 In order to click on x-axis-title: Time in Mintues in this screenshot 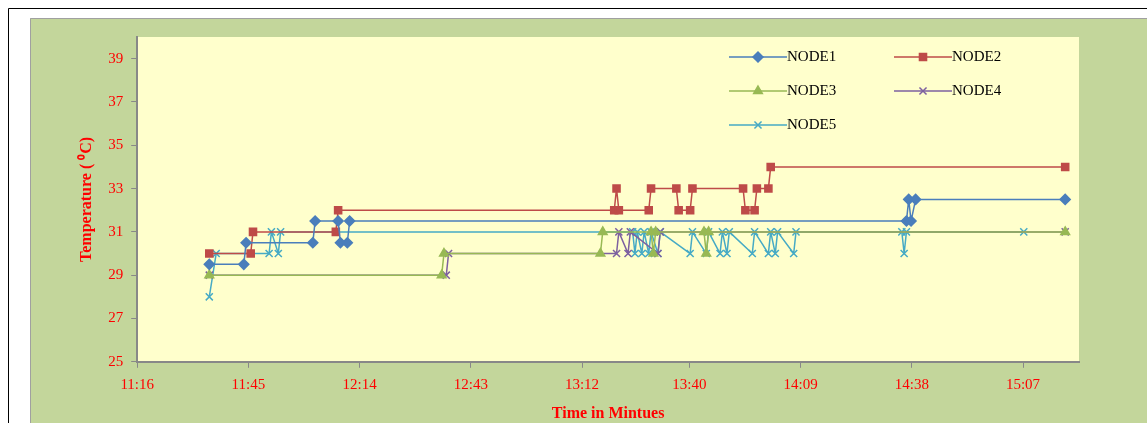, I will do `click(608, 412)`.